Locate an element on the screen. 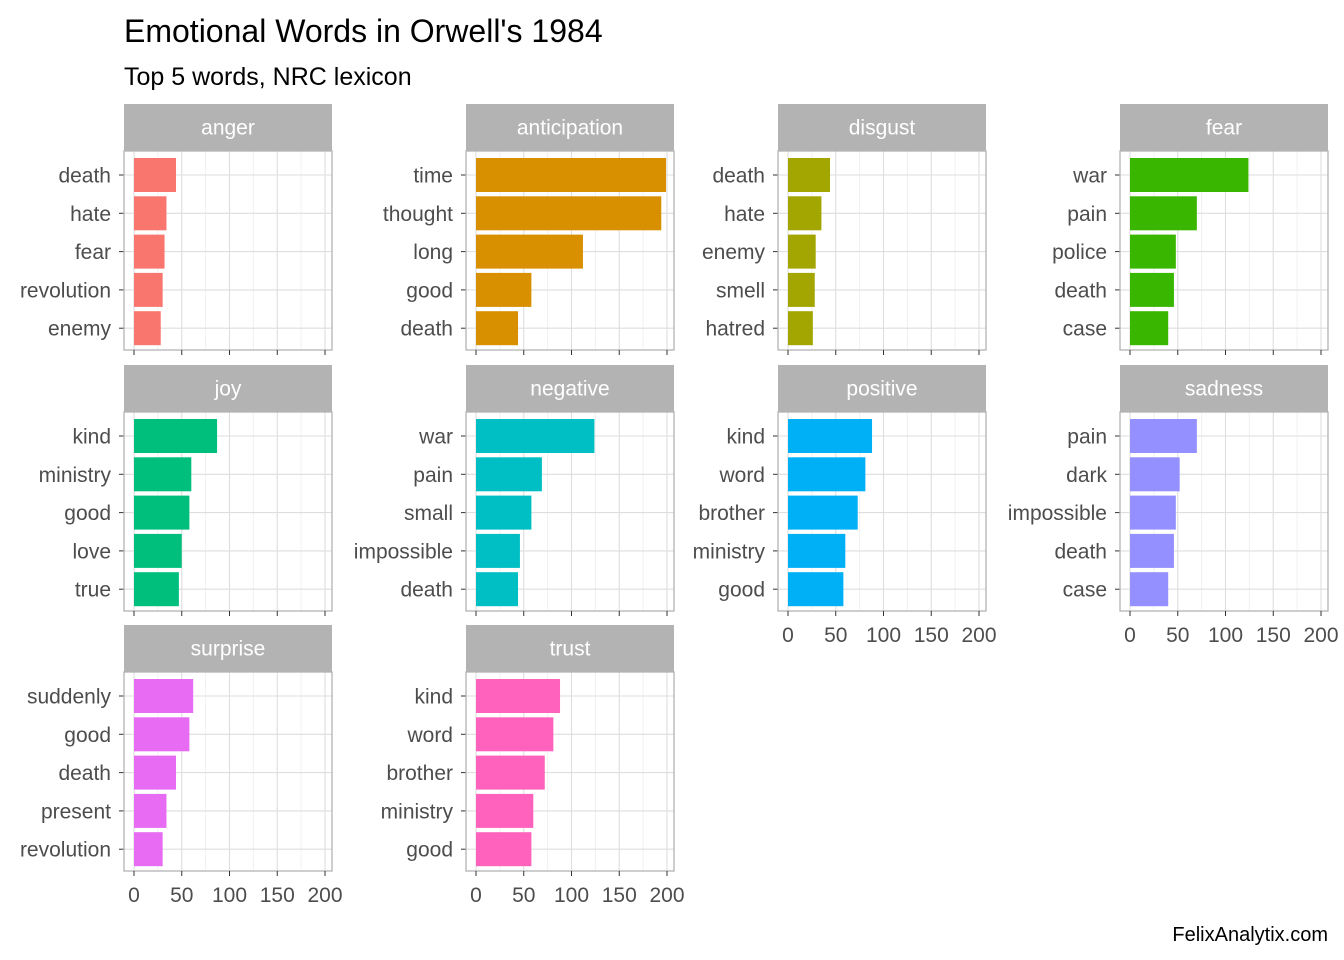  facet-strip-label: anticipation is located at coordinates (570, 128).